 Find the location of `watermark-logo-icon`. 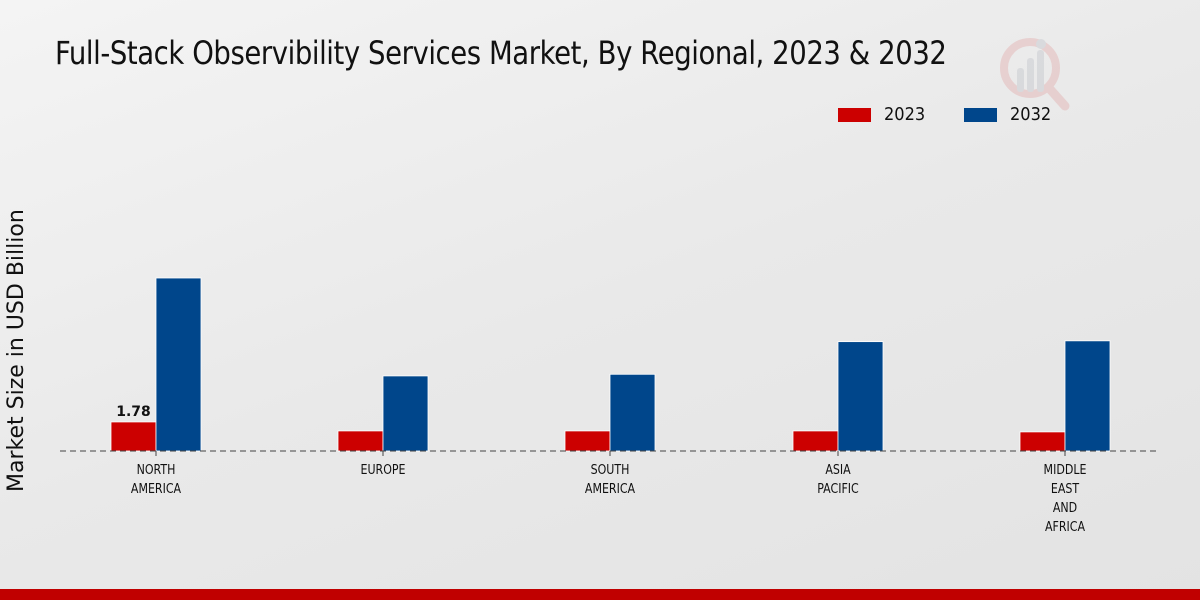

watermark-logo-icon is located at coordinates (1035, 74).